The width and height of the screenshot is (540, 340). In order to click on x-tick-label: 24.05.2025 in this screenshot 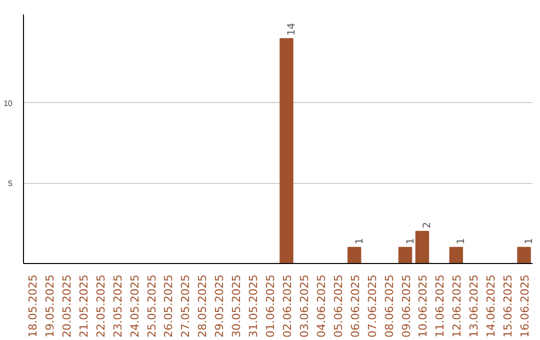, I will do `click(135, 306)`.